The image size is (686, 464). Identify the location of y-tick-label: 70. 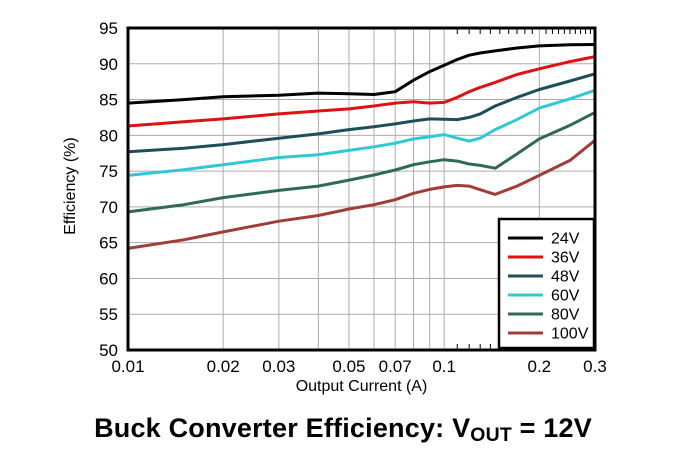
(108, 207).